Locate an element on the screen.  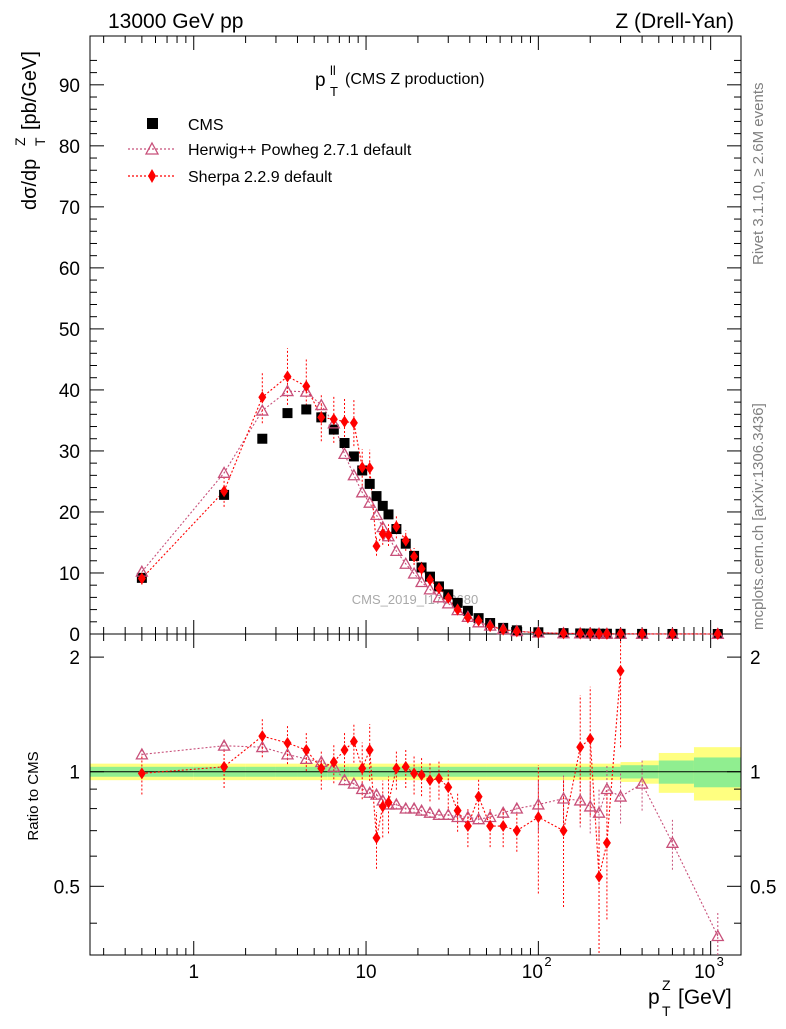
main-y-axis-label: dσ/dp Z T [pb/GeV] is located at coordinates (30, 130).